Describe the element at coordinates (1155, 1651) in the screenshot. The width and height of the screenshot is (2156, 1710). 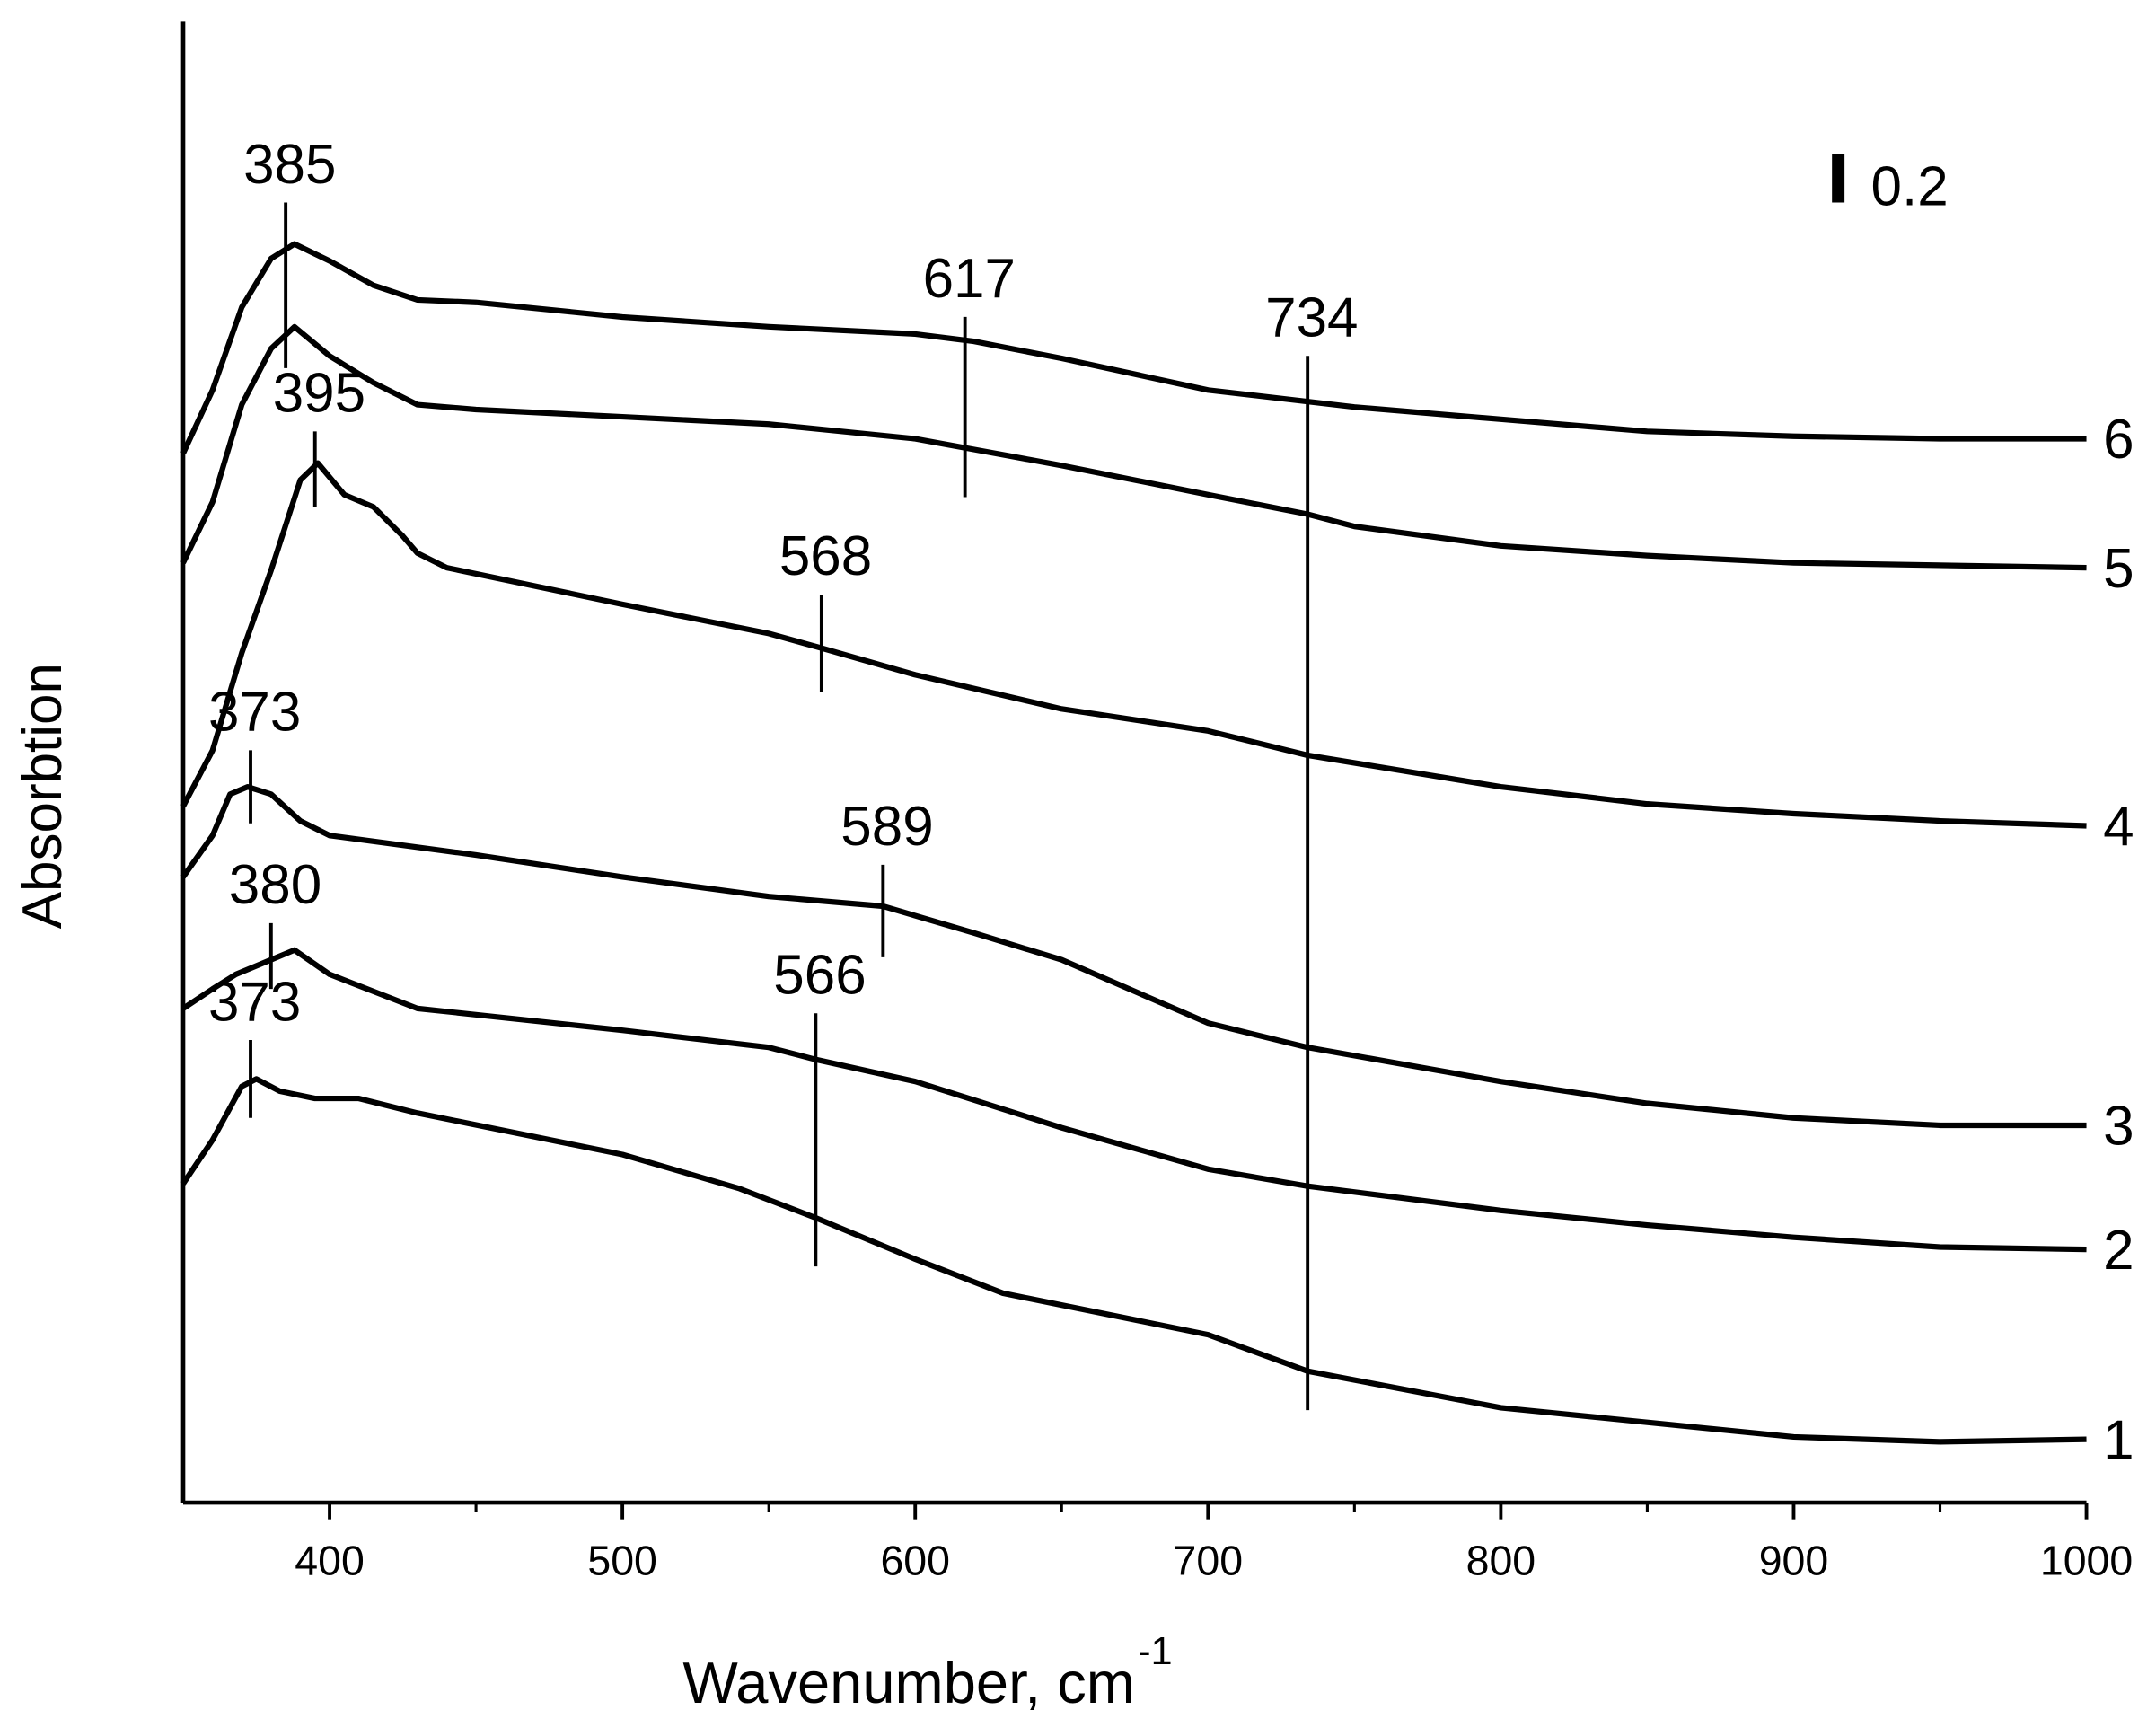
I see `x-axis-label-superscript: -1` at that location.